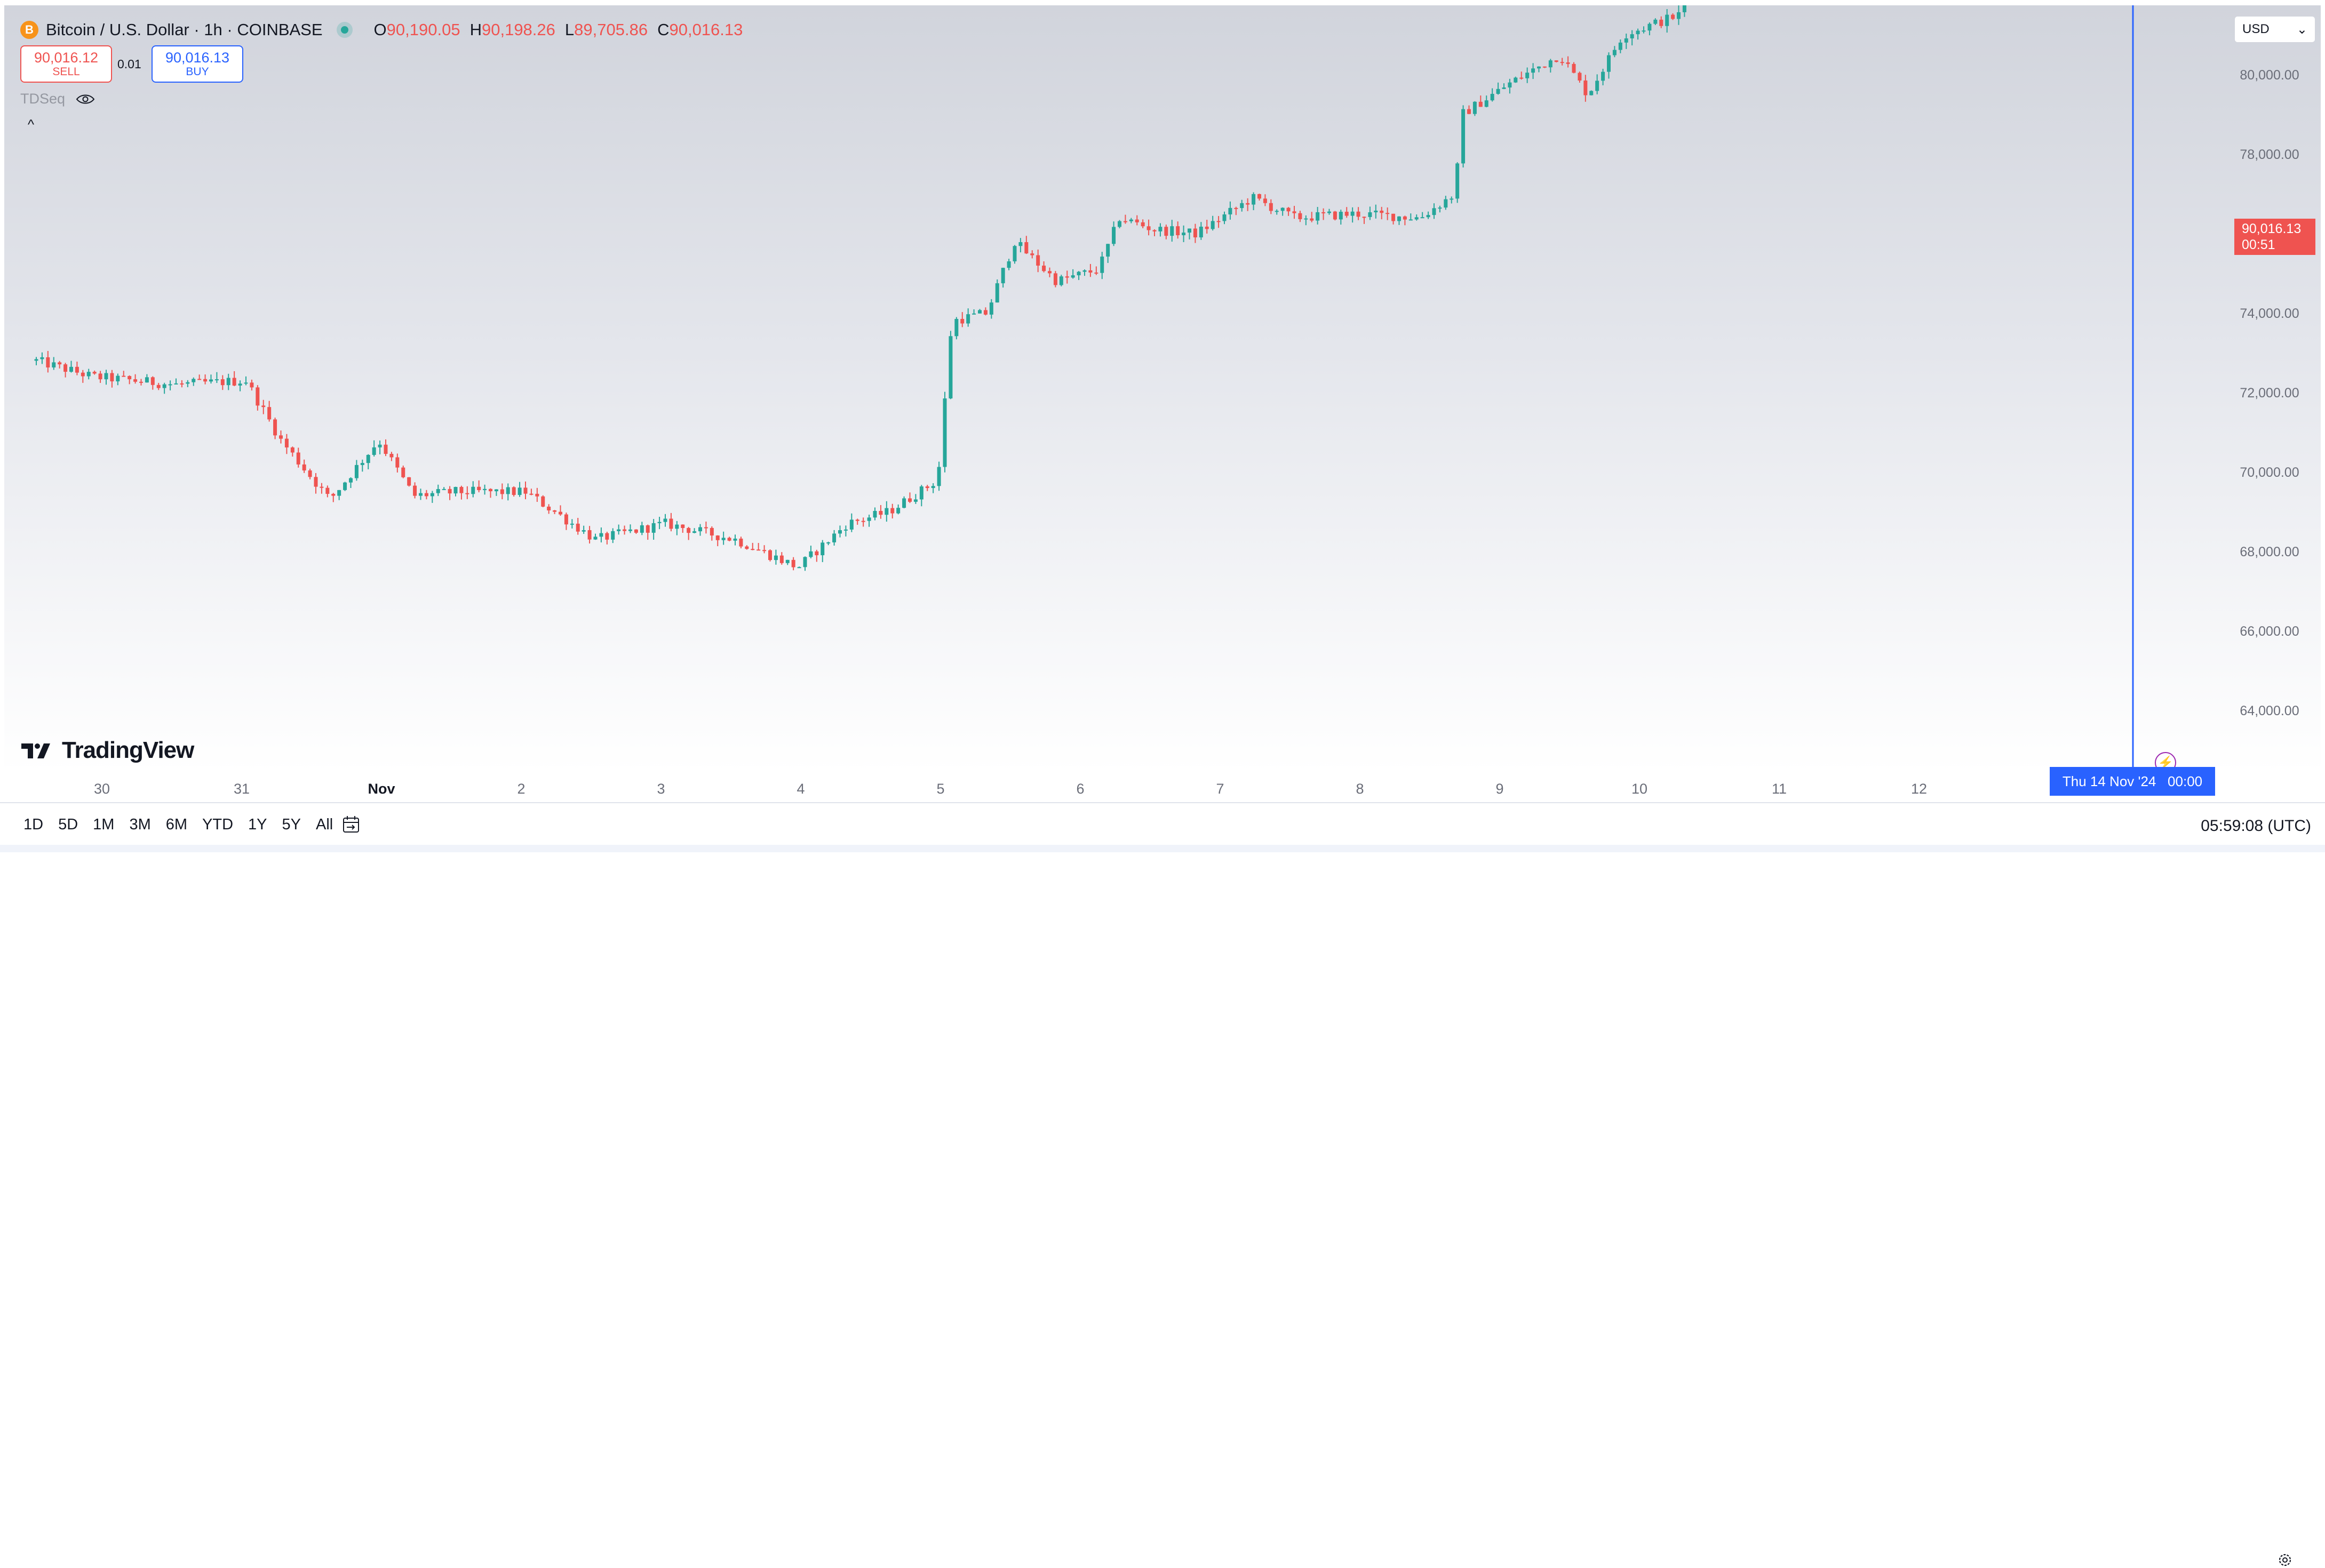  I want to click on period-button-all: All, so click(324, 824).